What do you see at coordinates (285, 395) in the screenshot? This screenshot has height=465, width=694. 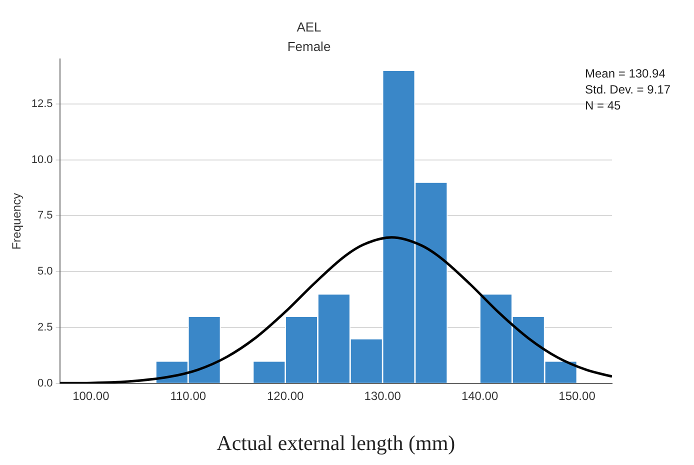 I see `x-tick-label: 120.00` at bounding box center [285, 395].